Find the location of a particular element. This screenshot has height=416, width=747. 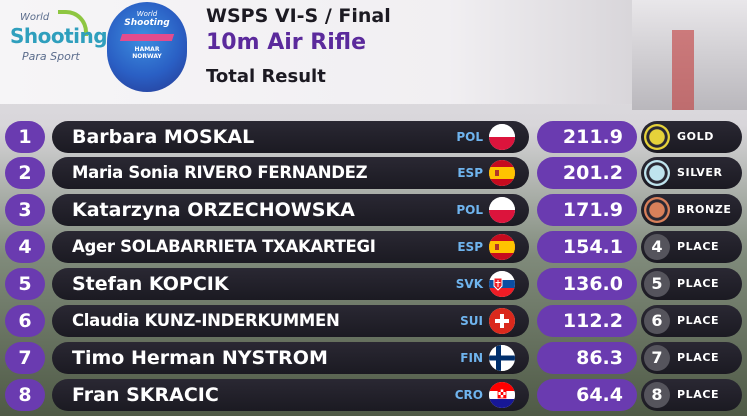

badge-line2: Shooting is located at coordinates (147, 23).